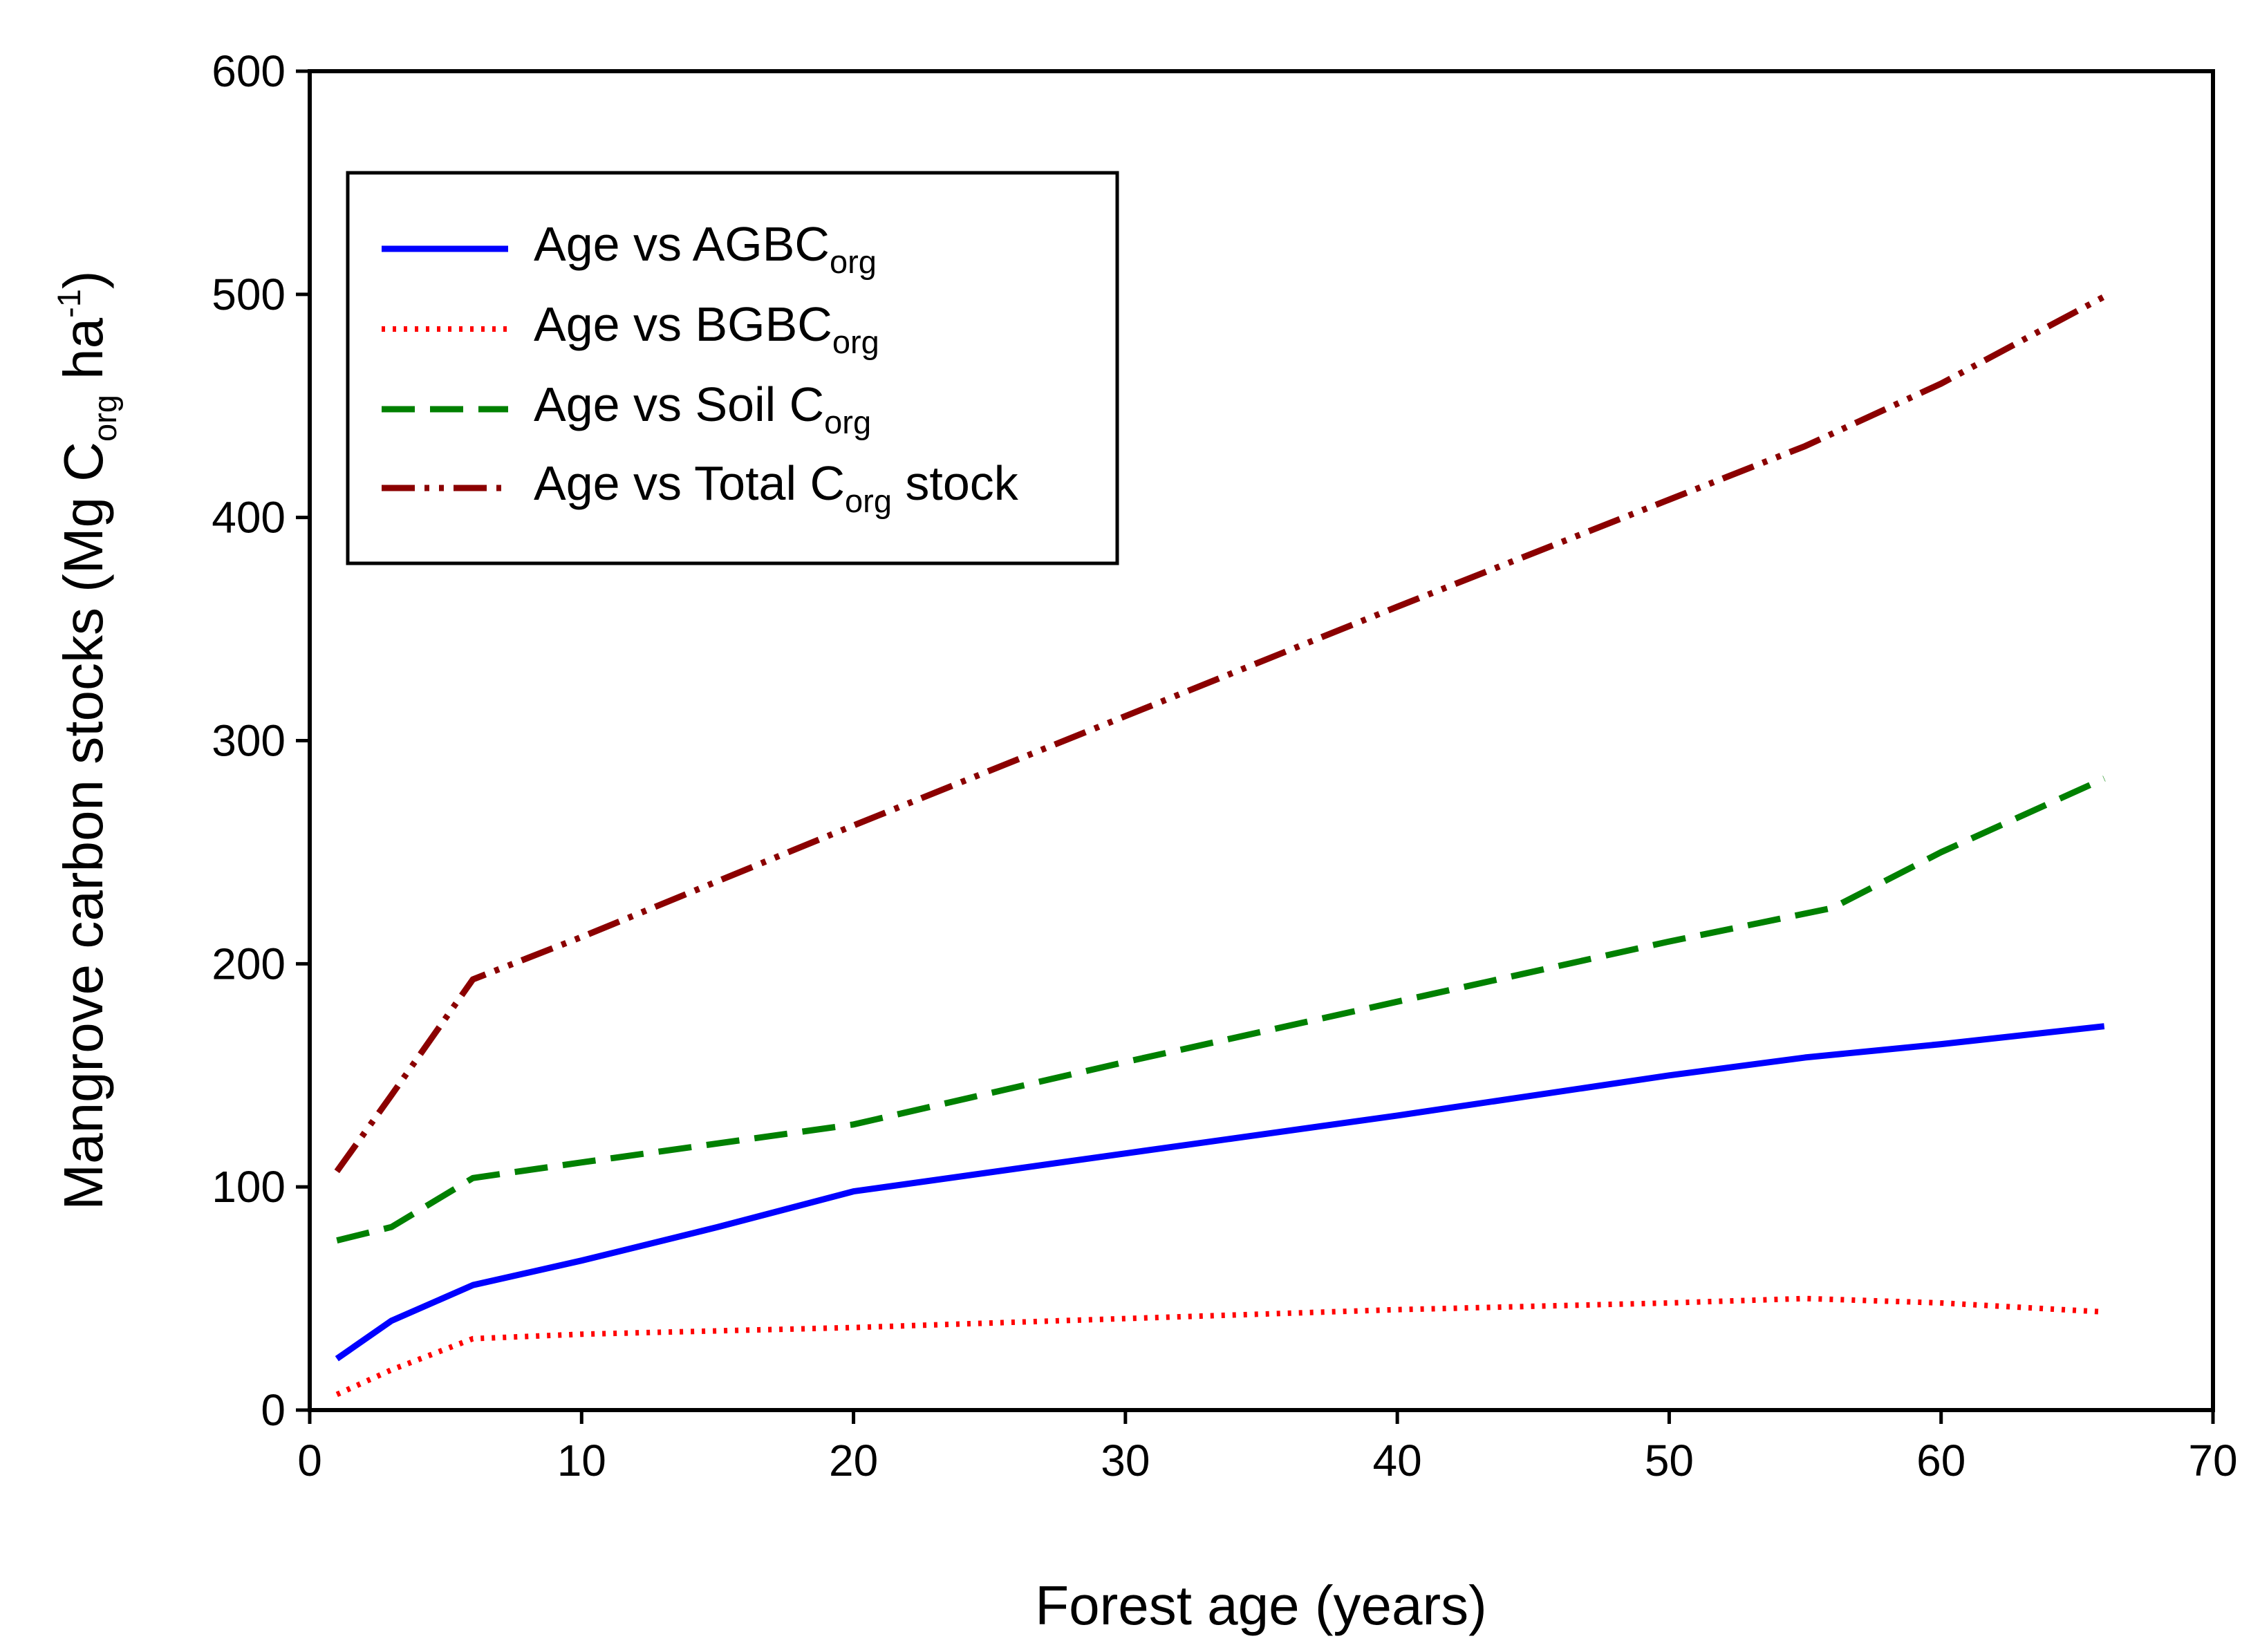 This screenshot has width=2260, height=1652. Describe the element at coordinates (776, 487) in the screenshot. I see `legend-label-total: Age vs Total Corg stock` at that location.